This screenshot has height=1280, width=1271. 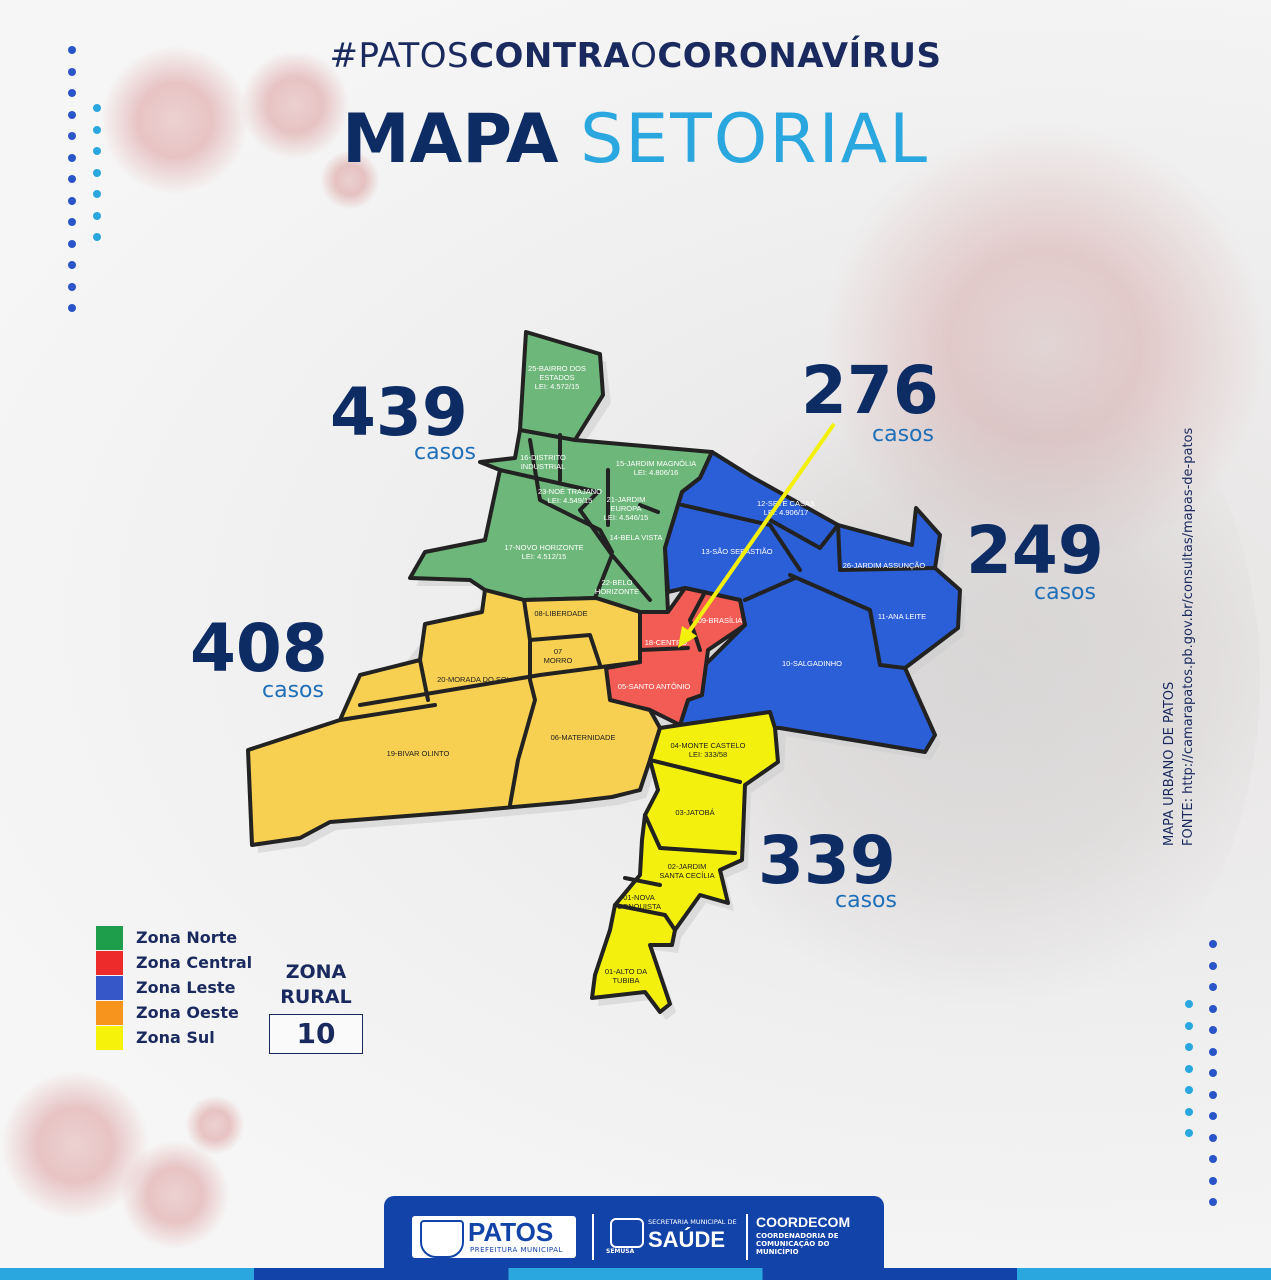 What do you see at coordinates (708, 754) in the screenshot?
I see `nbh-label: LEI: 333/58` at bounding box center [708, 754].